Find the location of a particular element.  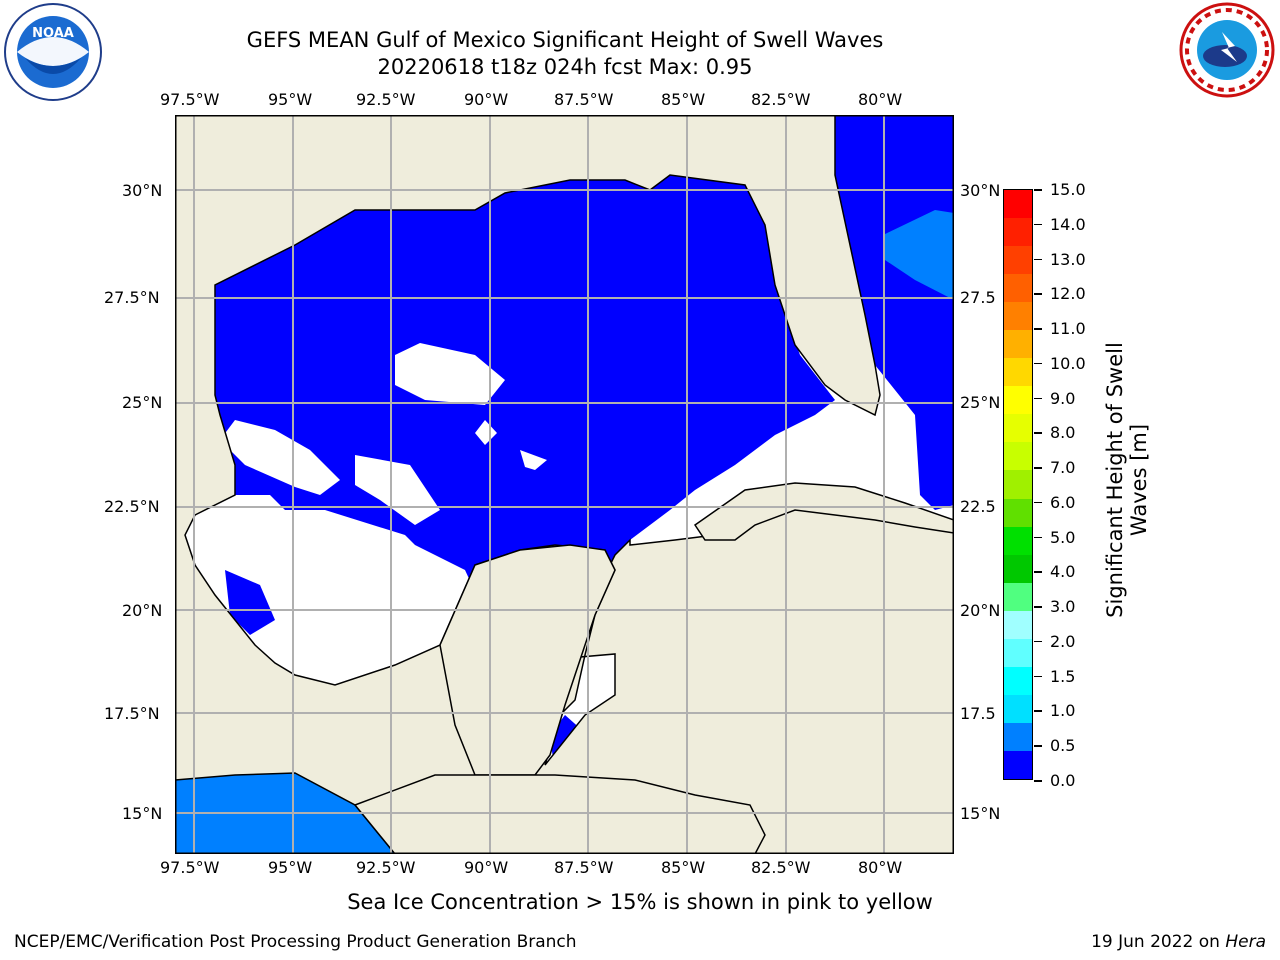

nws-logo is located at coordinates (1227, 50).